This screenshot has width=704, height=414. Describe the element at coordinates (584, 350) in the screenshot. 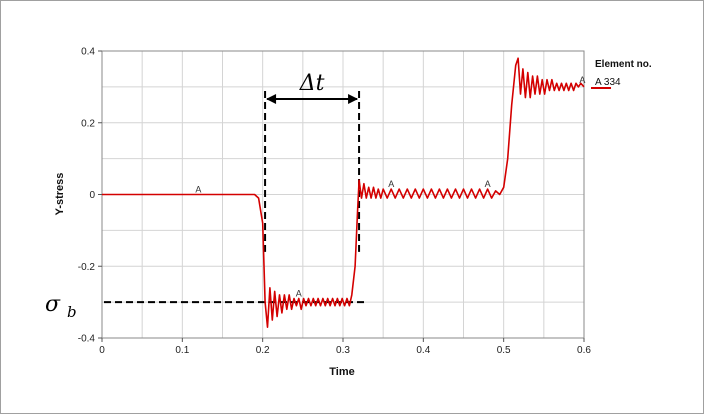

I see `x-tick-label: 0.6` at that location.